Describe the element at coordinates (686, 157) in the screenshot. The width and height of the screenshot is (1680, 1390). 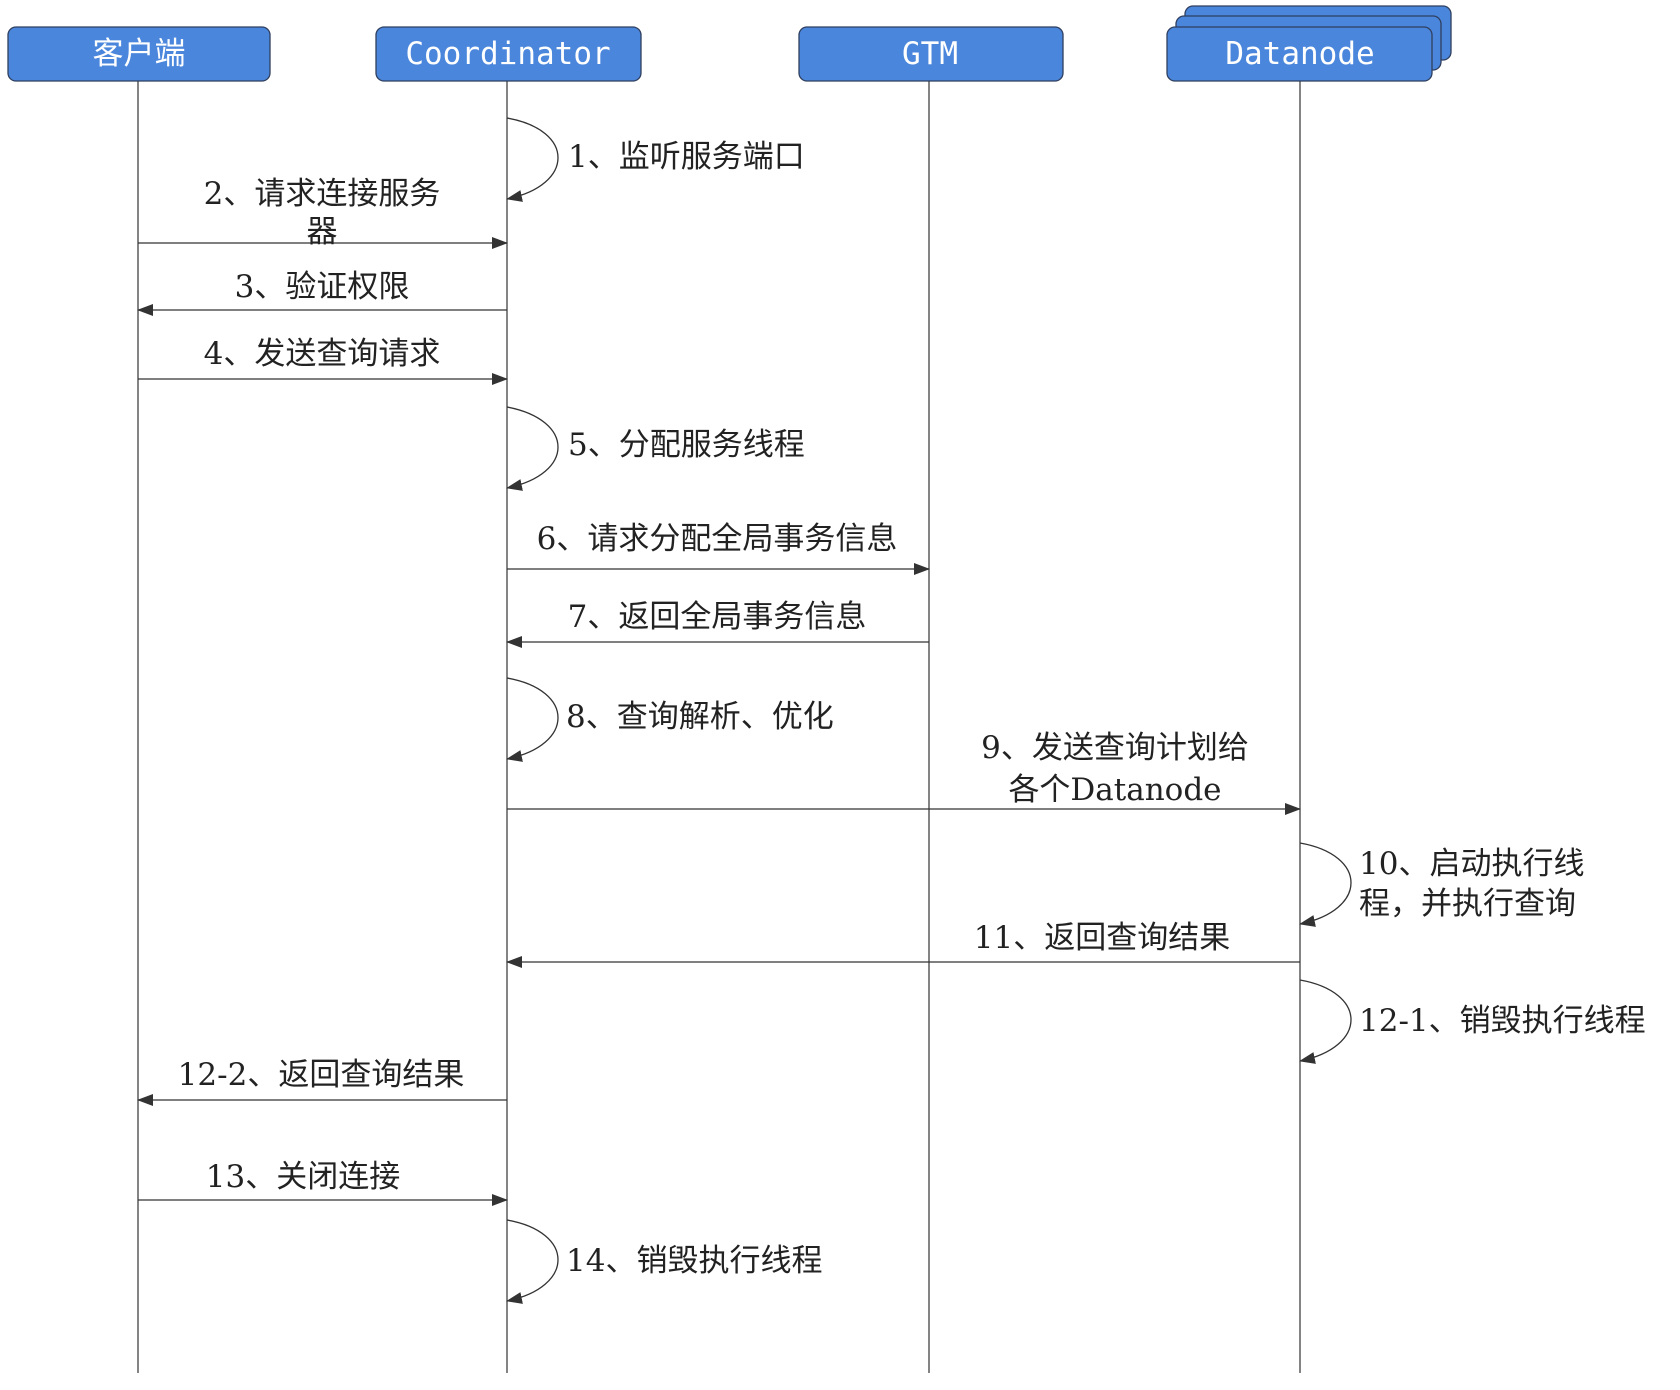
I see `message-1-label: 1、监听服务端口` at that location.